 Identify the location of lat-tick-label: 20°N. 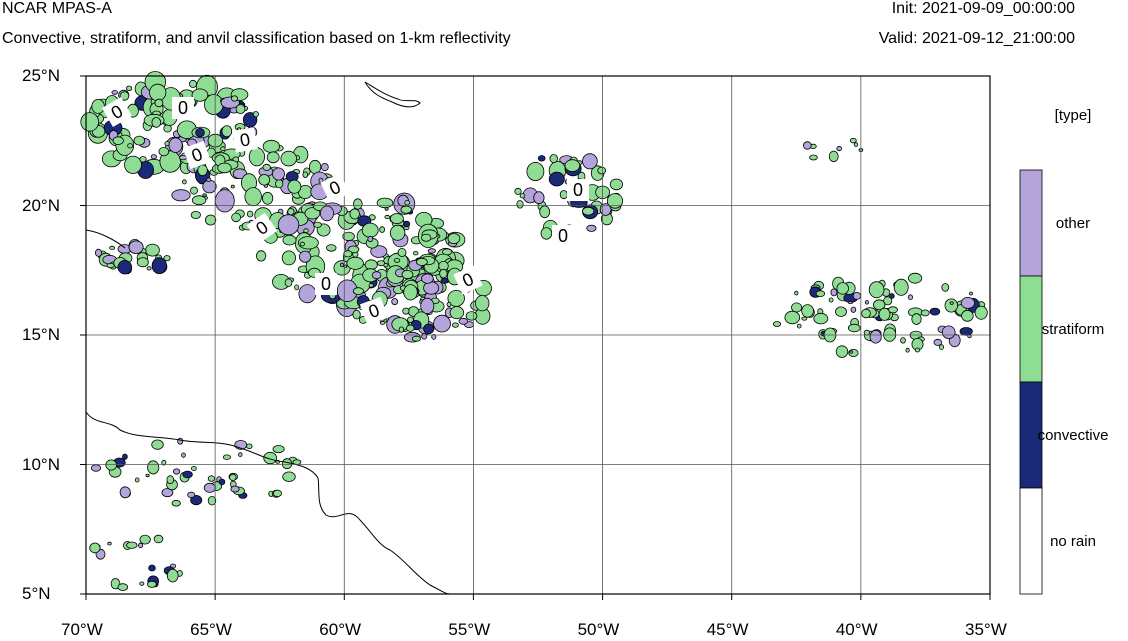
(41, 205).